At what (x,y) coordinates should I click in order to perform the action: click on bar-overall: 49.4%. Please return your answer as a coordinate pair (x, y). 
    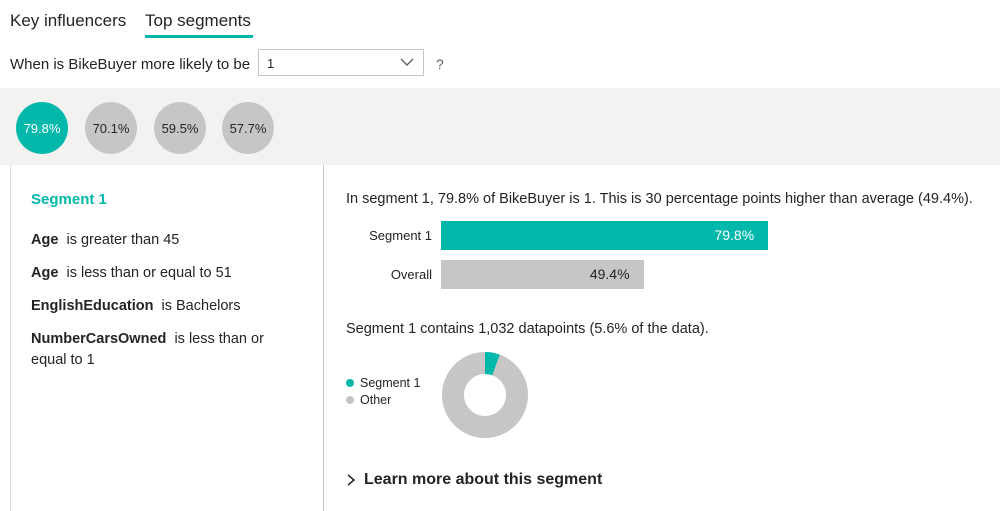
    Looking at the image, I should click on (542, 274).